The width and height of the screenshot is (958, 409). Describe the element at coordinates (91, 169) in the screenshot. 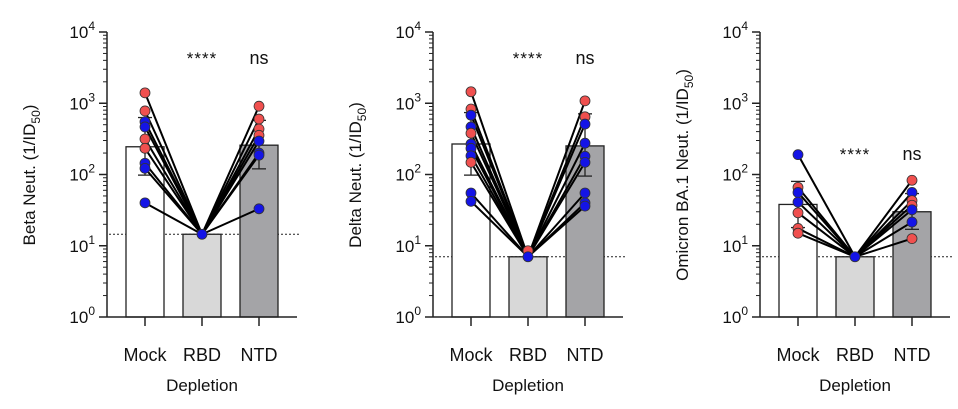

I see `tick-exponent: 2` at that location.